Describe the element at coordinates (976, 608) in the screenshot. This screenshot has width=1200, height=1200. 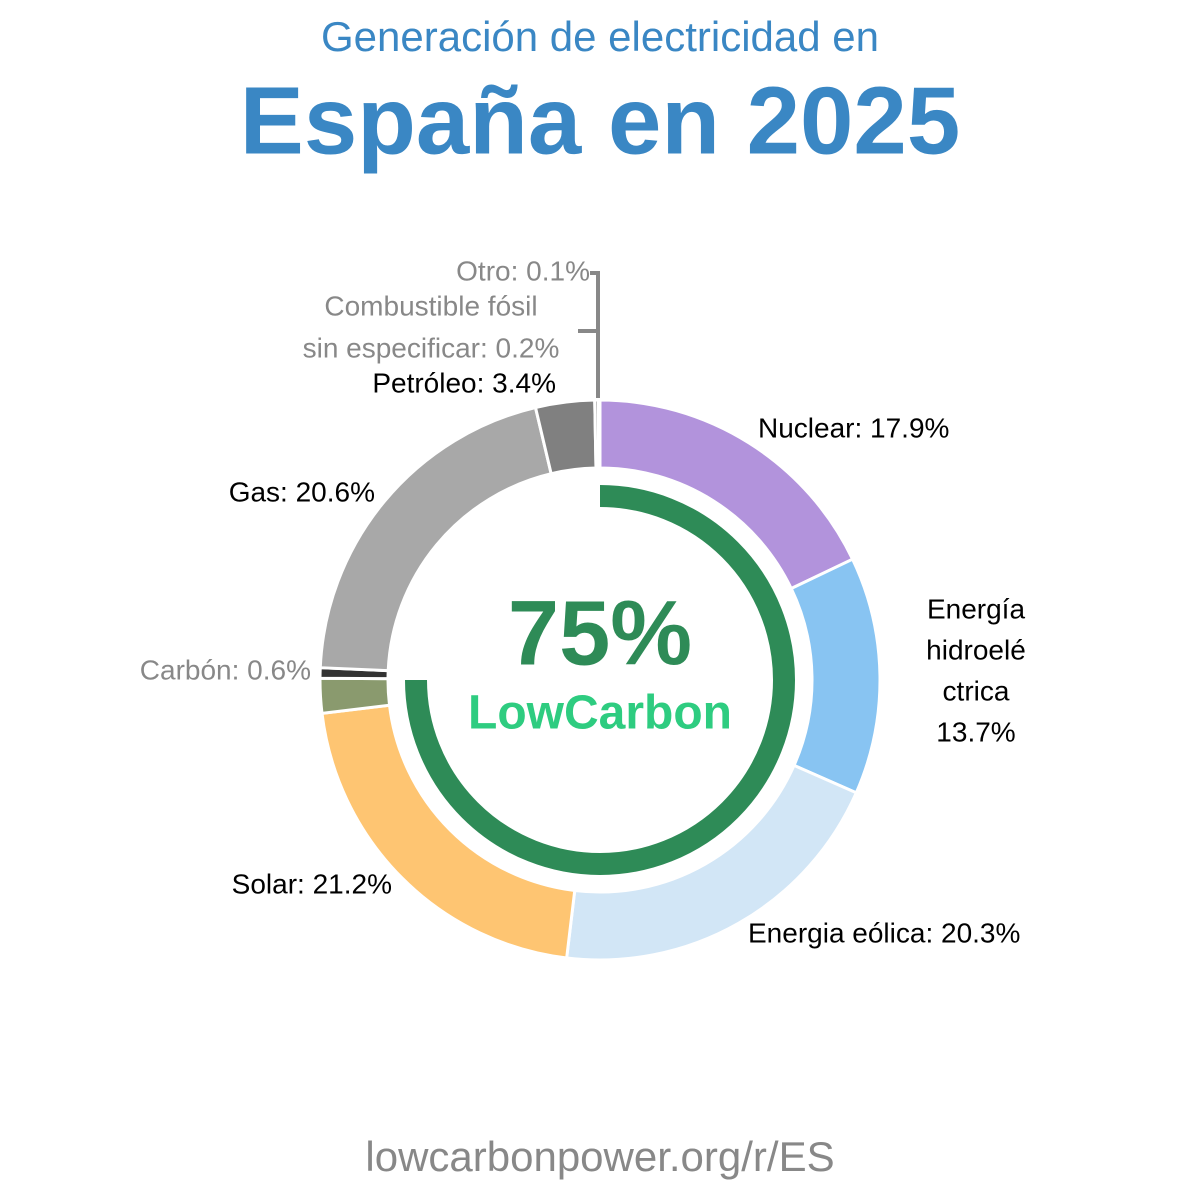
I see `segment-label: Energía` at that location.